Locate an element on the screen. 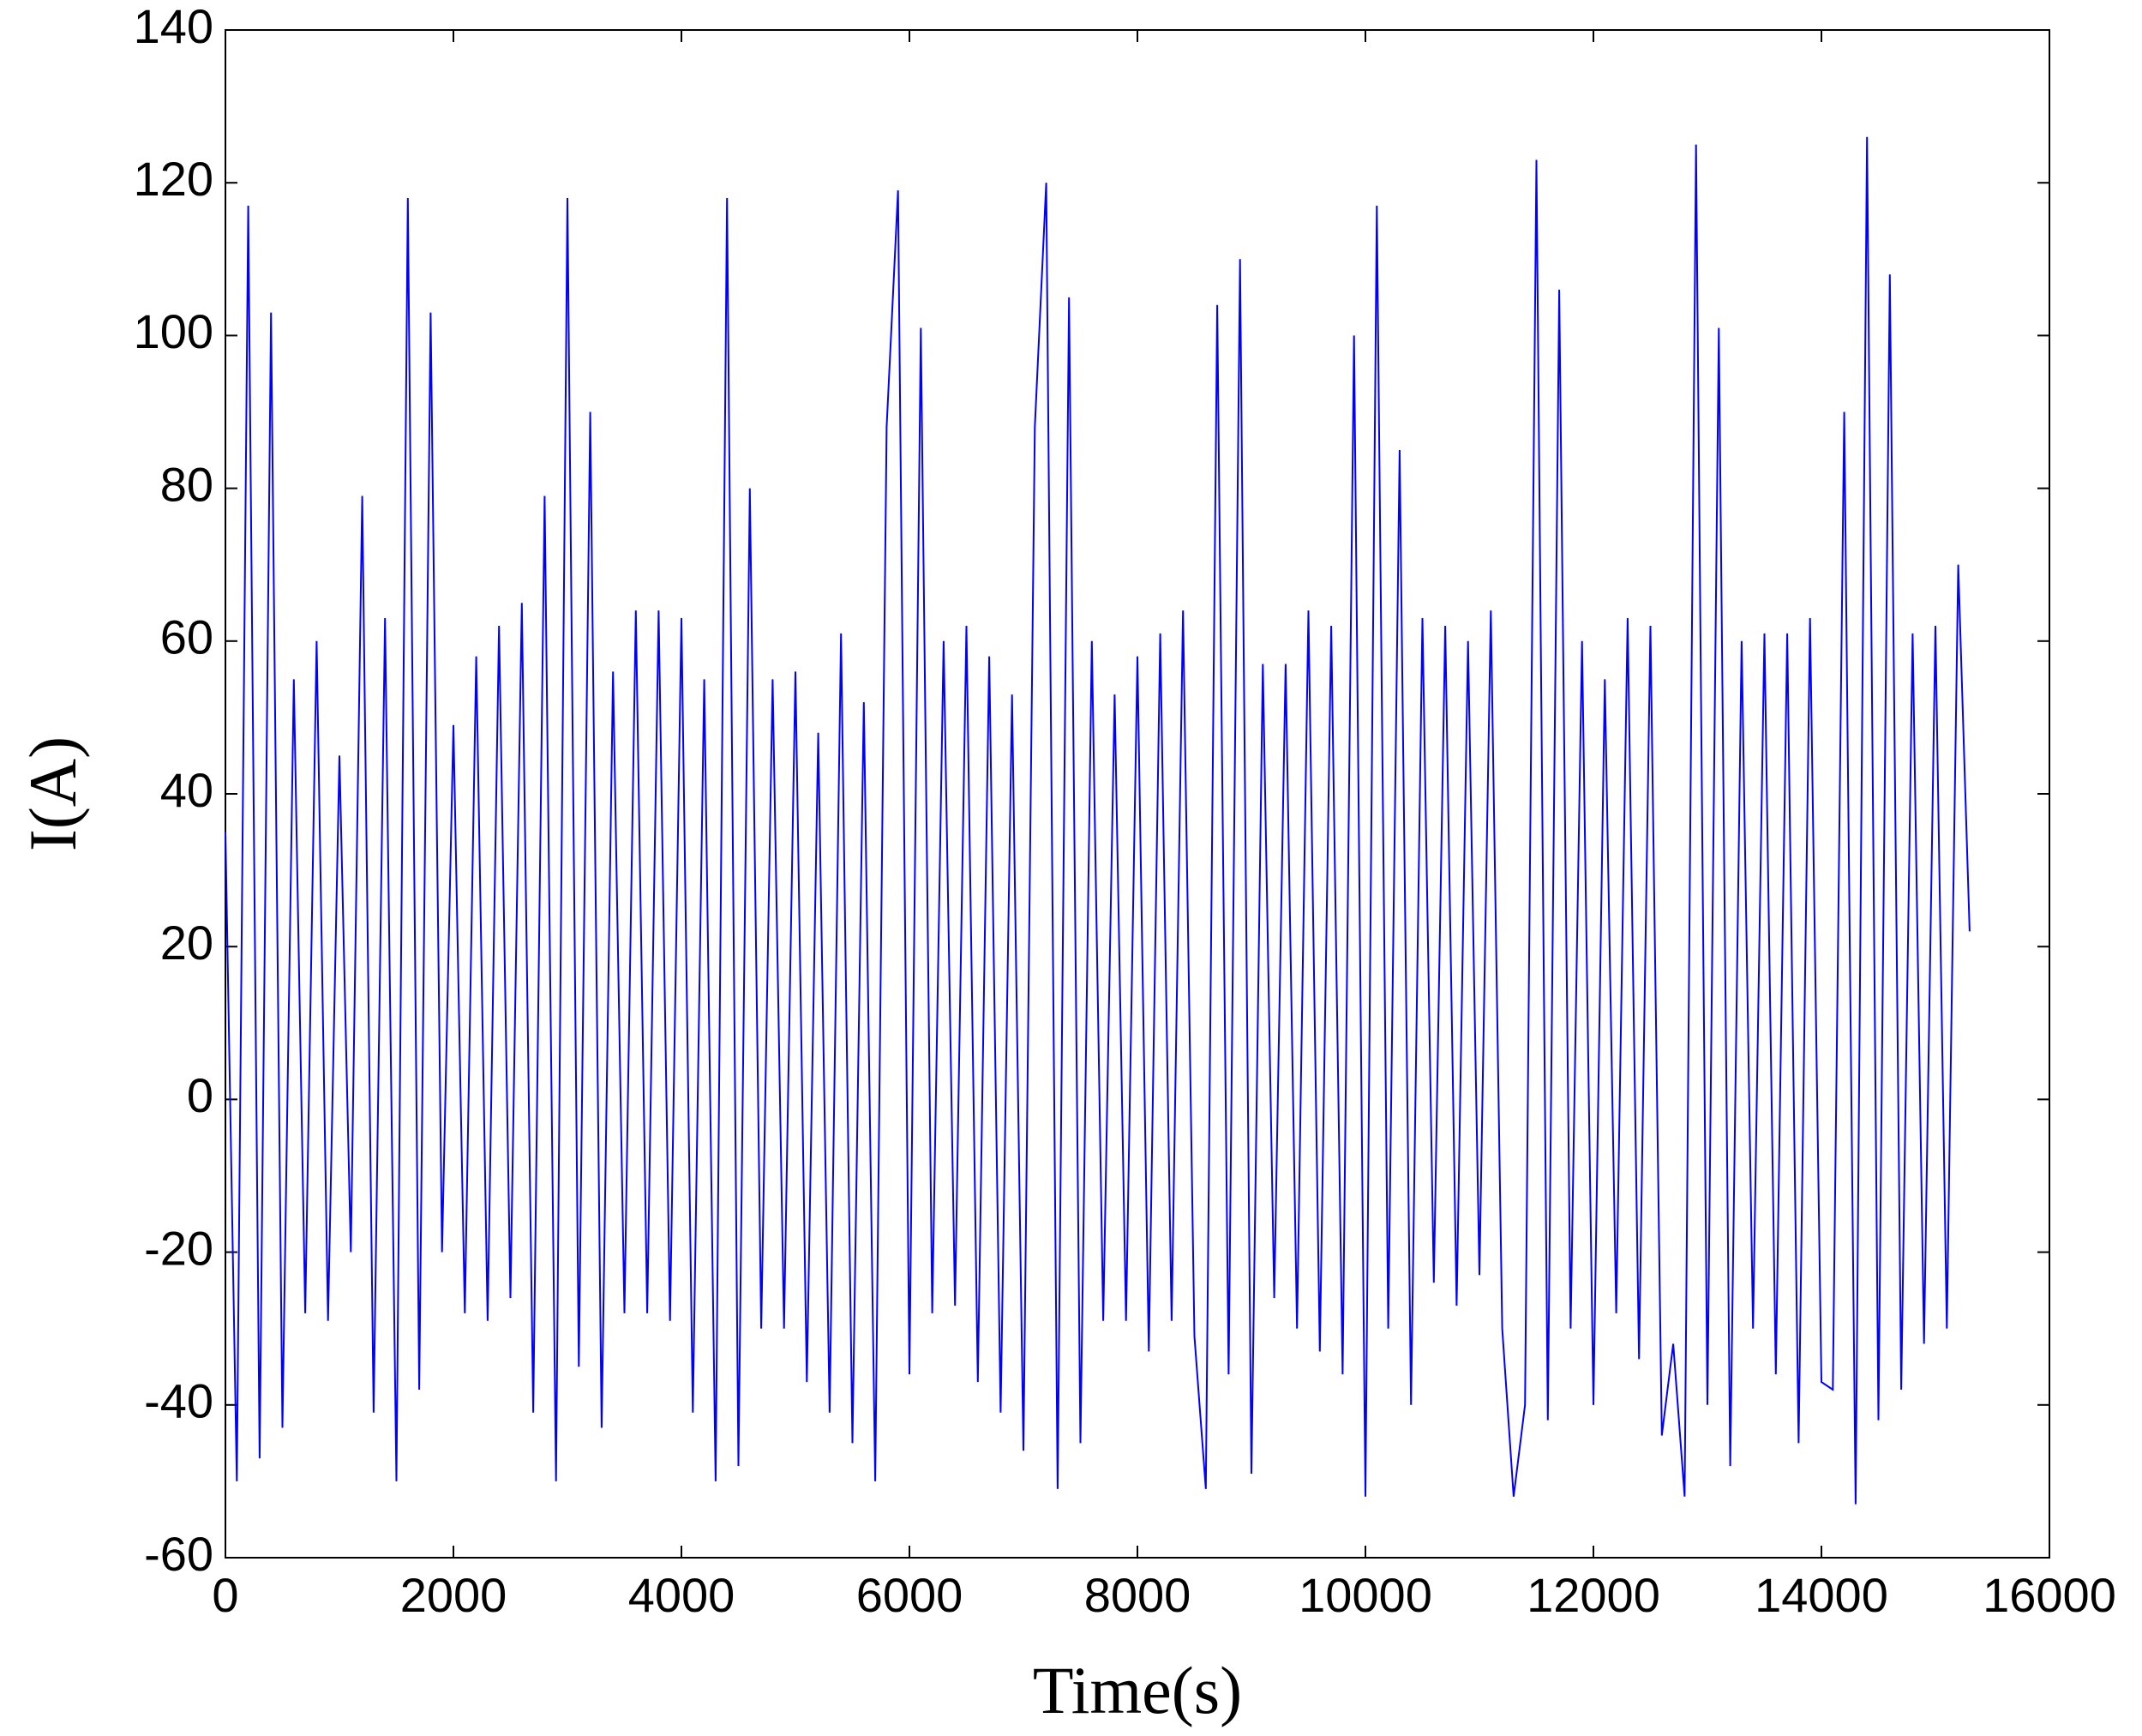 This screenshot has width=2142, height=1736. x-tick-label: 0 is located at coordinates (225, 1595).